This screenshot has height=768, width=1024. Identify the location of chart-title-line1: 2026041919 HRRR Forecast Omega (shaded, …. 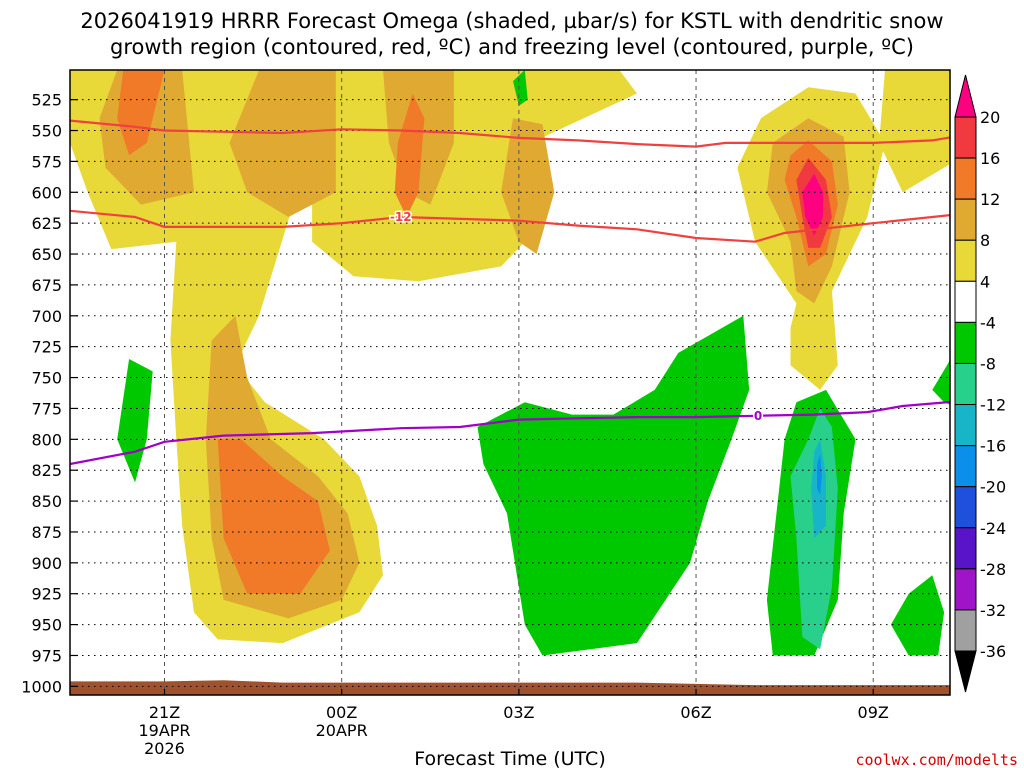
(511, 21).